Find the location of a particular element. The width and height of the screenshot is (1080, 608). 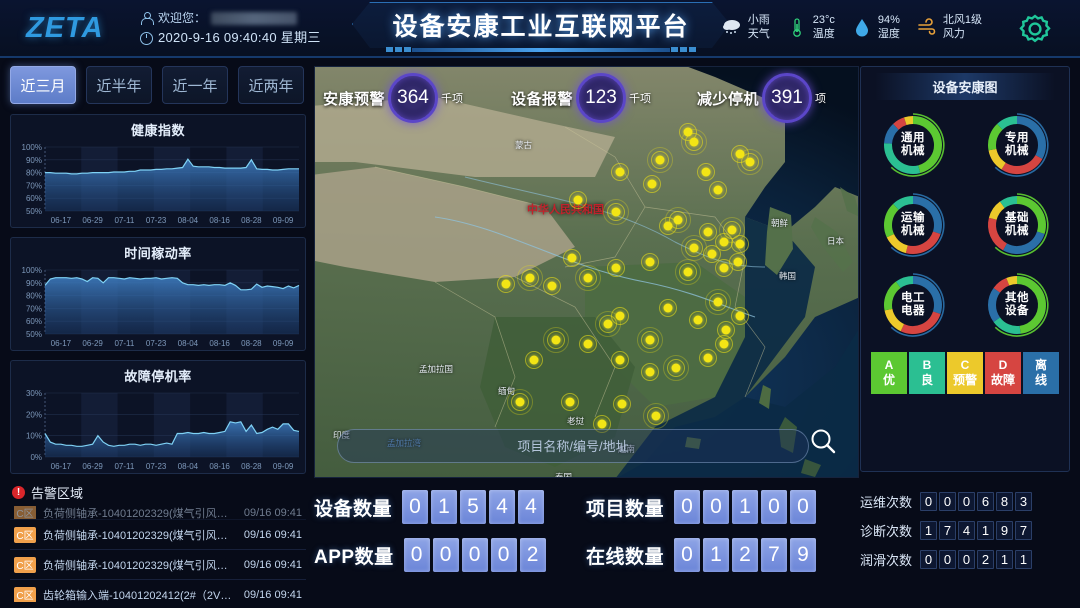

search-input is located at coordinates (573, 446).